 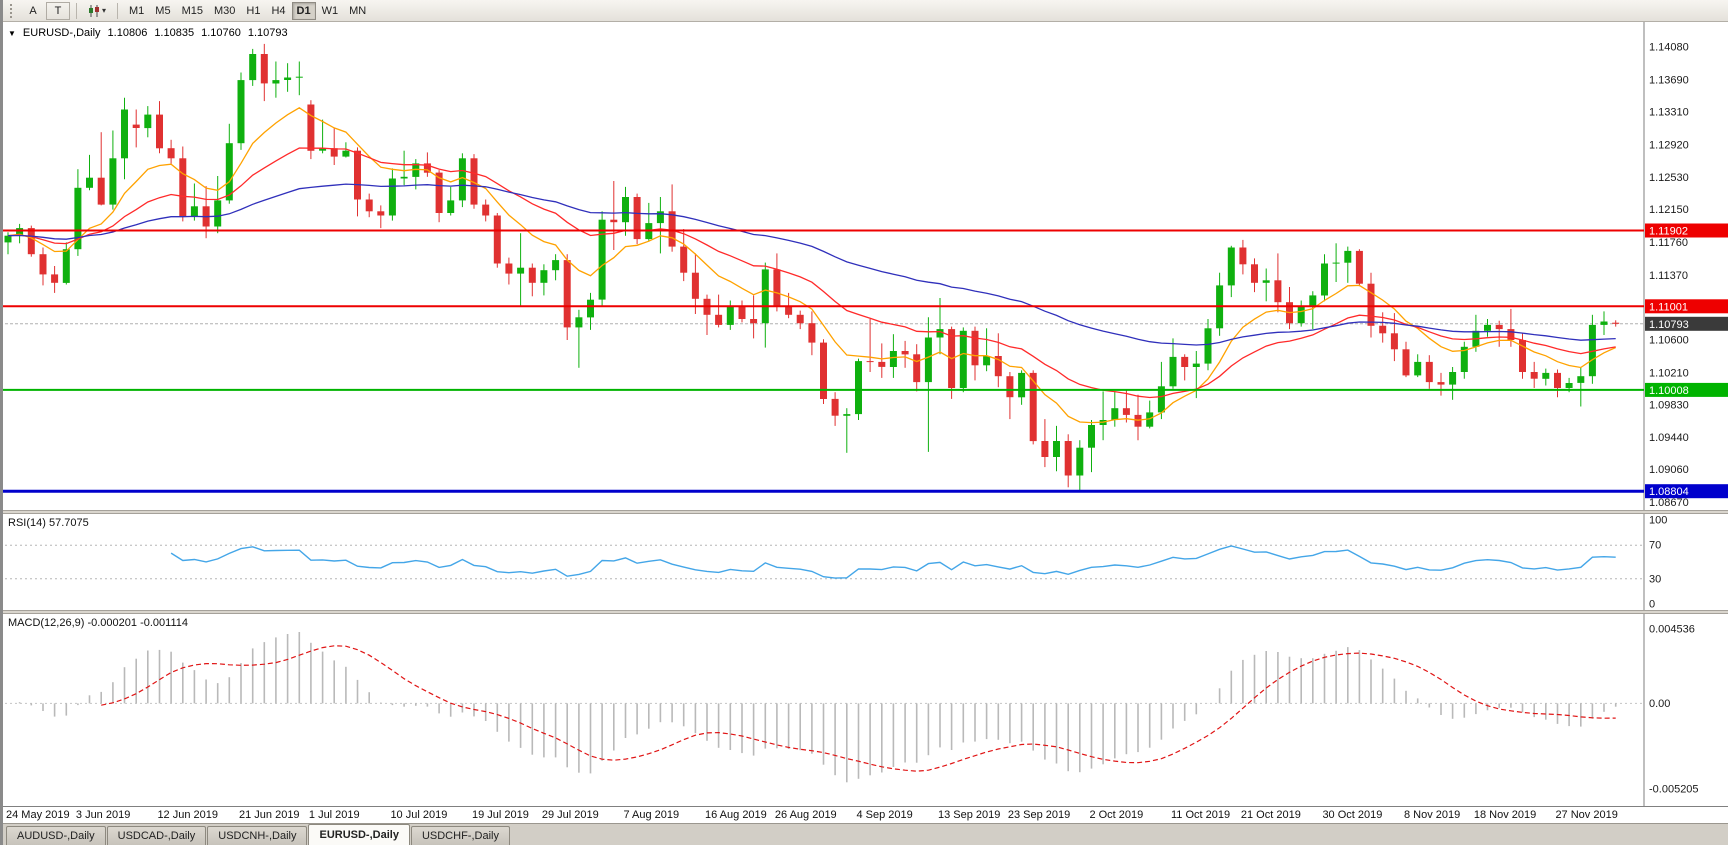 I want to click on time-axis-label: 18 Nov 2019, so click(x=1505, y=815).